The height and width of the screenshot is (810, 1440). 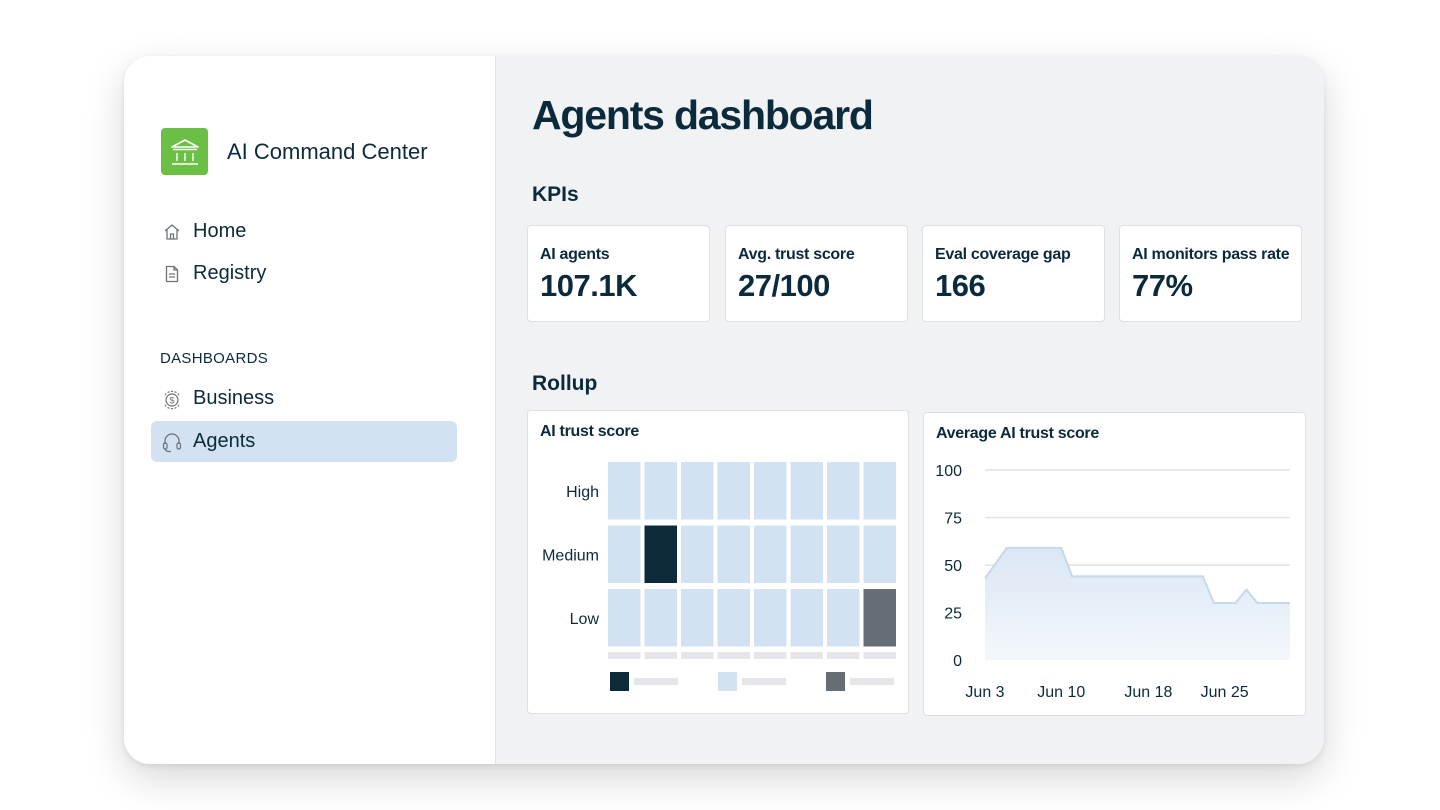 I want to click on kpi-value: 107.1K, so click(x=588, y=285).